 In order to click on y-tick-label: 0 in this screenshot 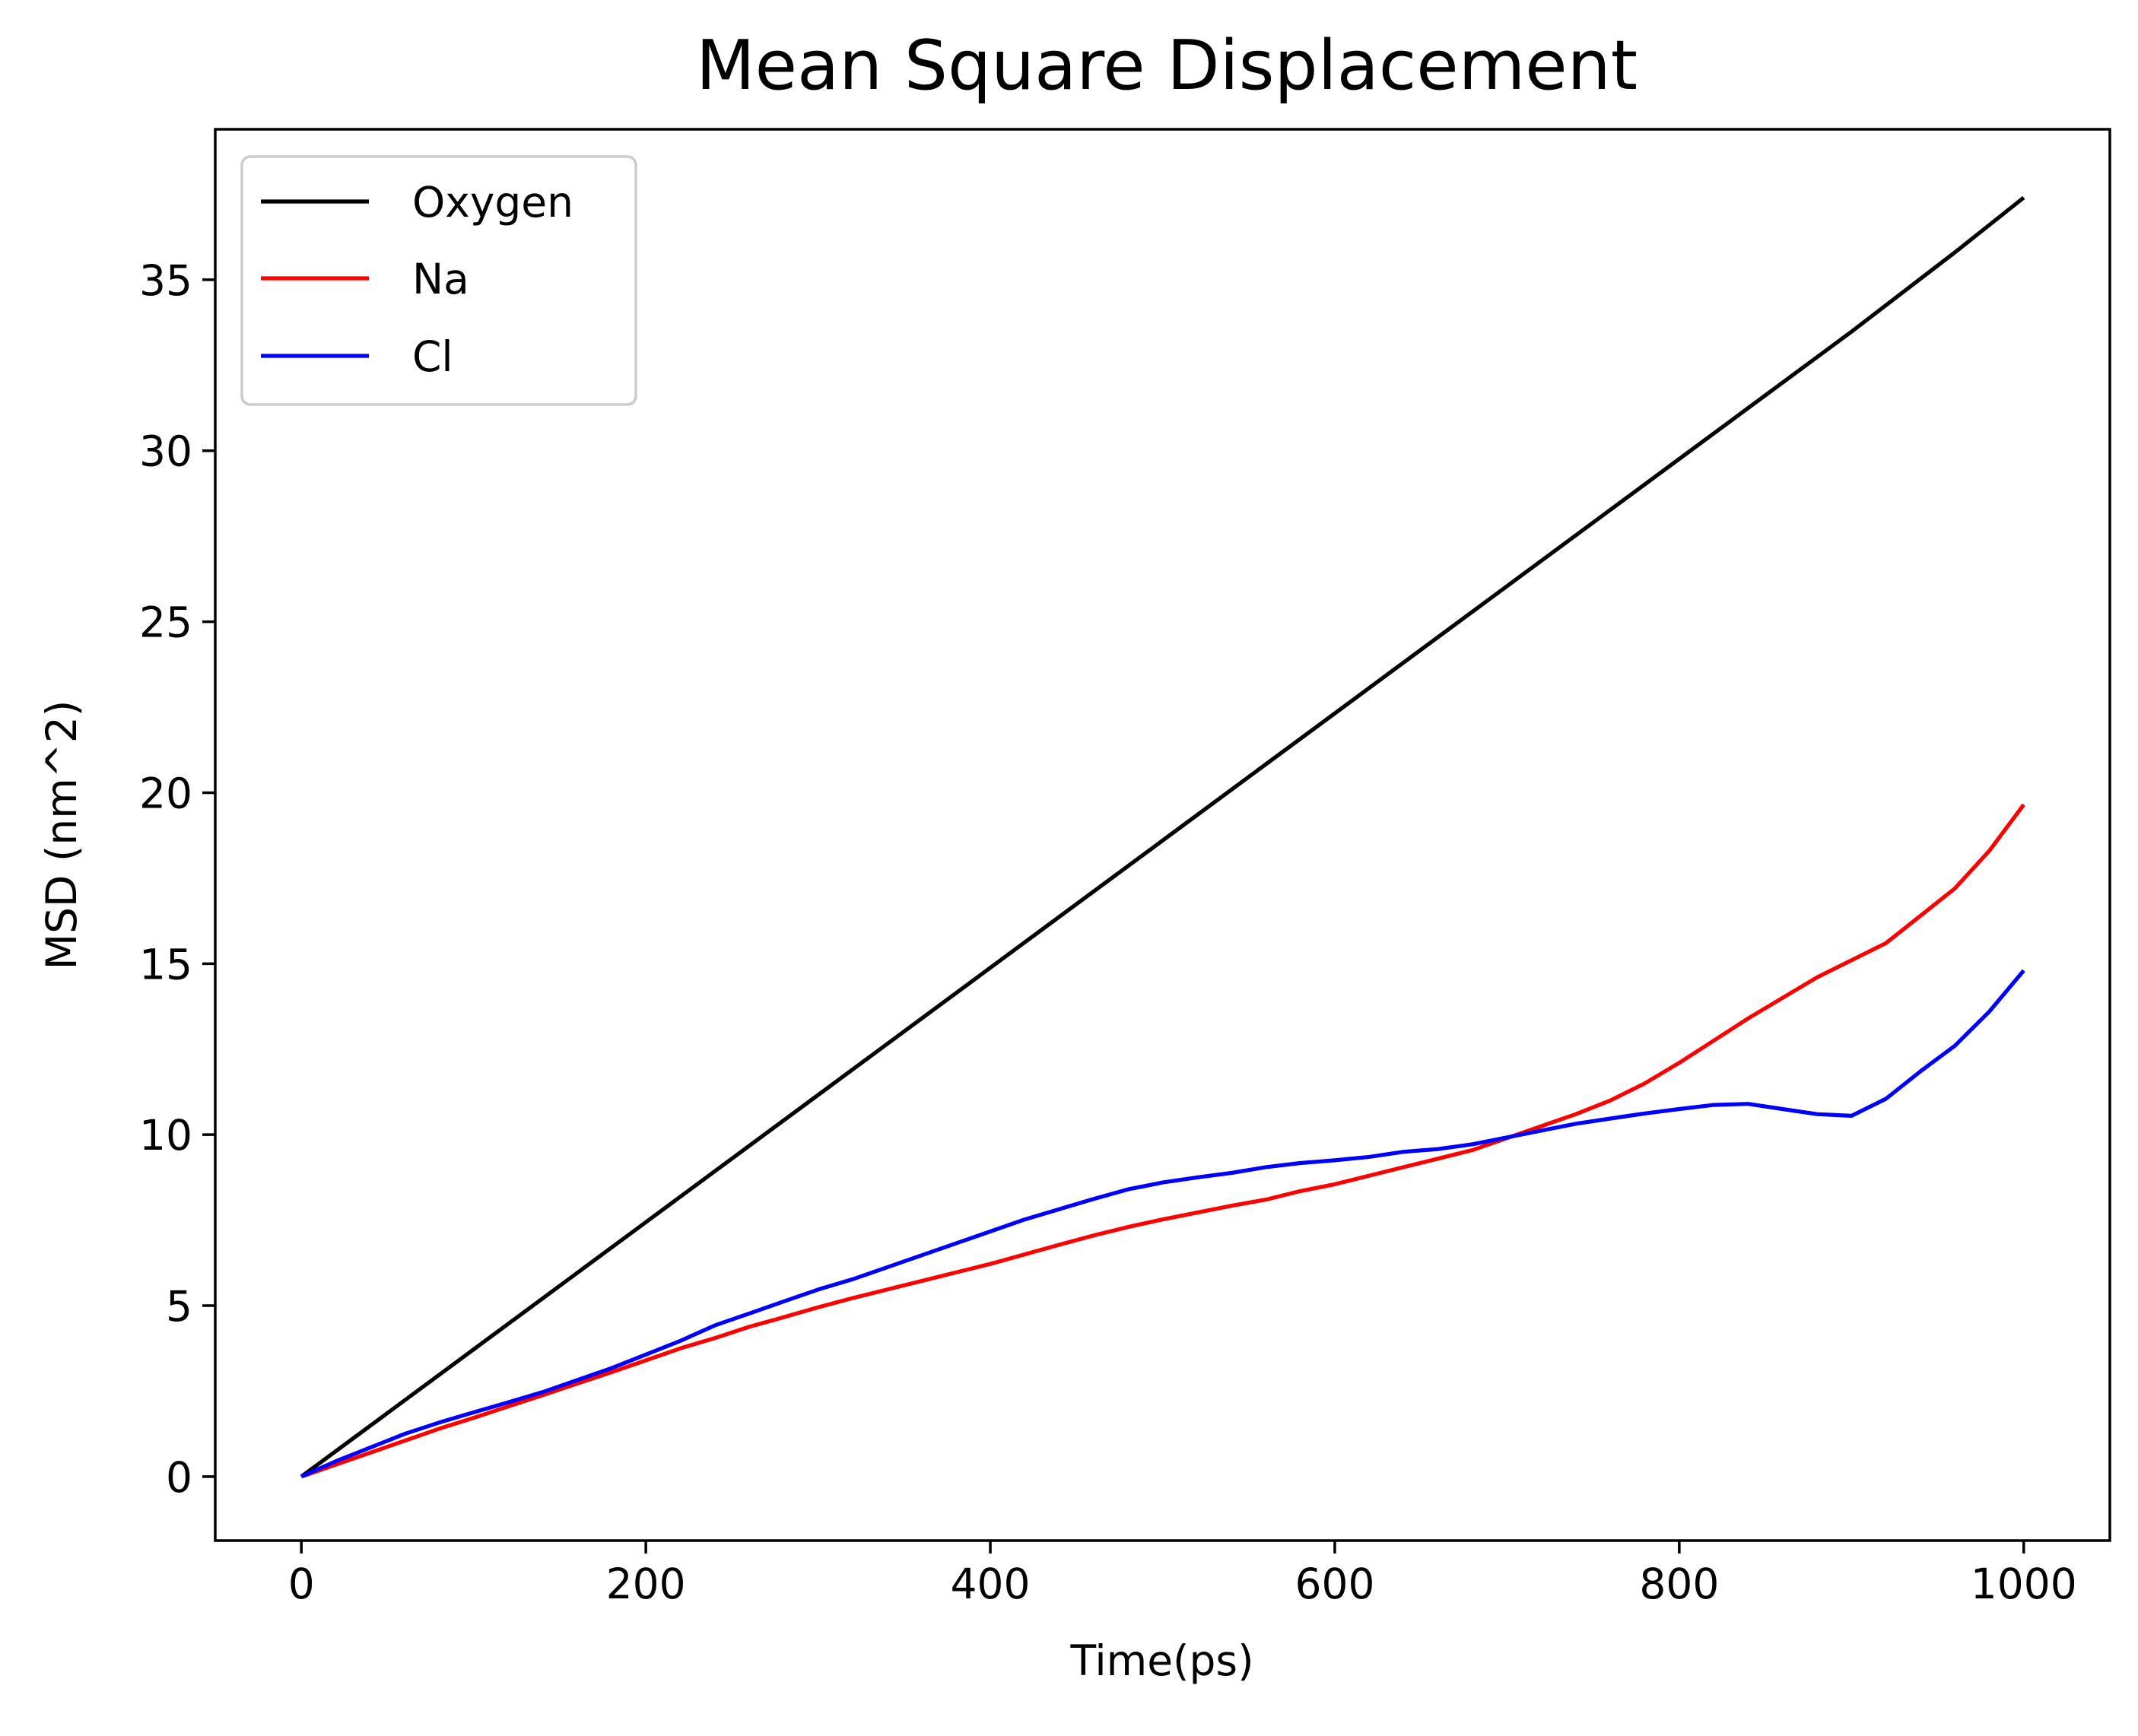, I will do `click(179, 1477)`.